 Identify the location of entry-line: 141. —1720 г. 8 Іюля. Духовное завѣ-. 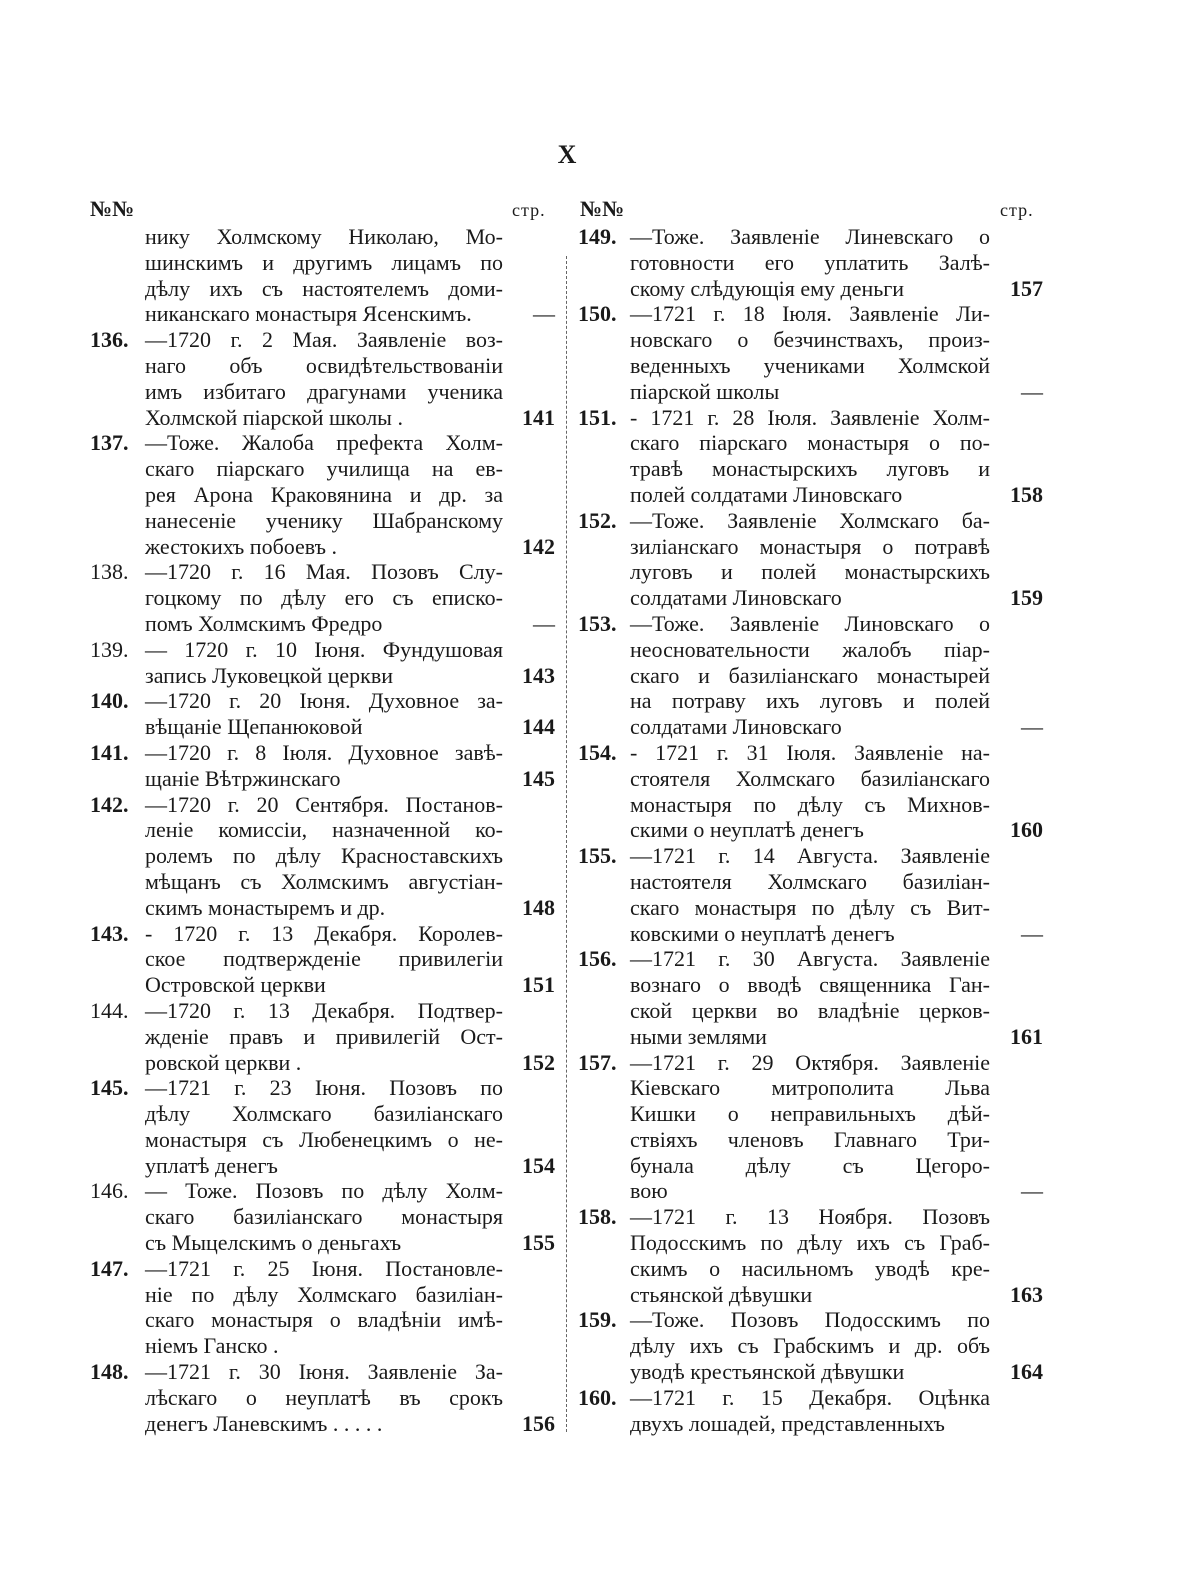
(325, 753).